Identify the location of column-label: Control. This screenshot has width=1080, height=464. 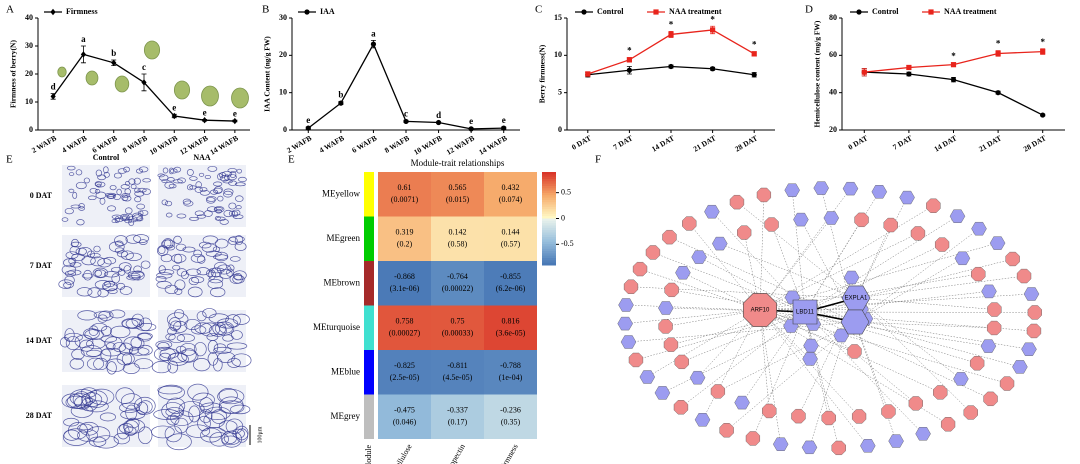
(106, 157).